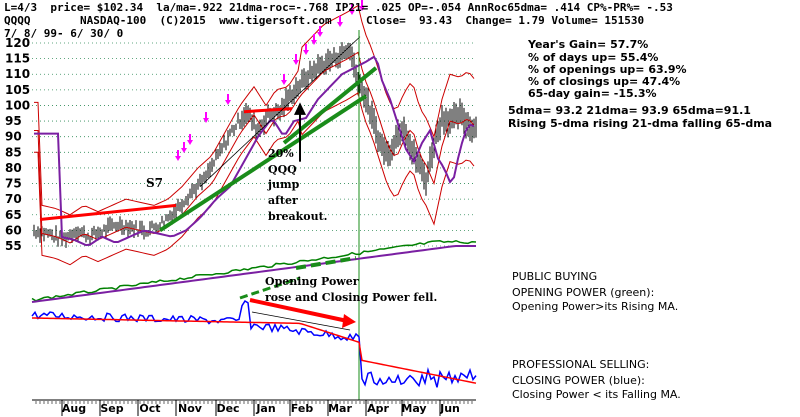  I want to click on x-tick-label: Feb, so click(302, 408).